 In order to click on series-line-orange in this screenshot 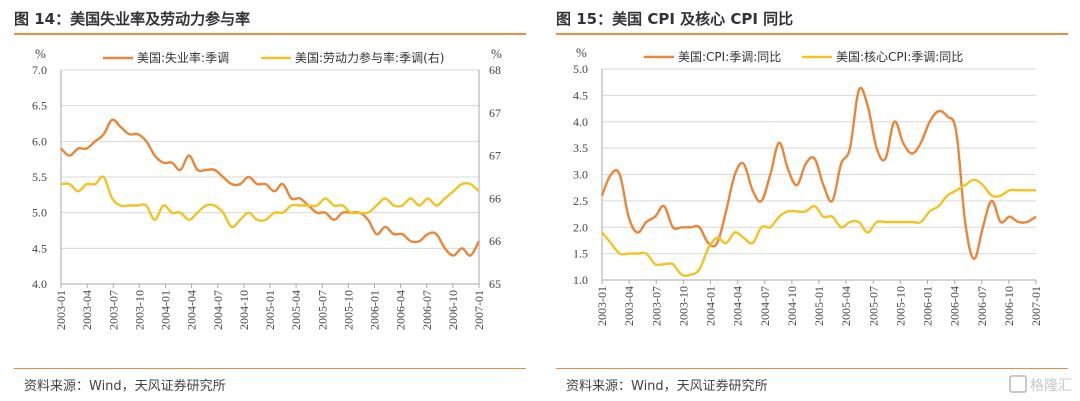, I will do `click(270, 187)`.